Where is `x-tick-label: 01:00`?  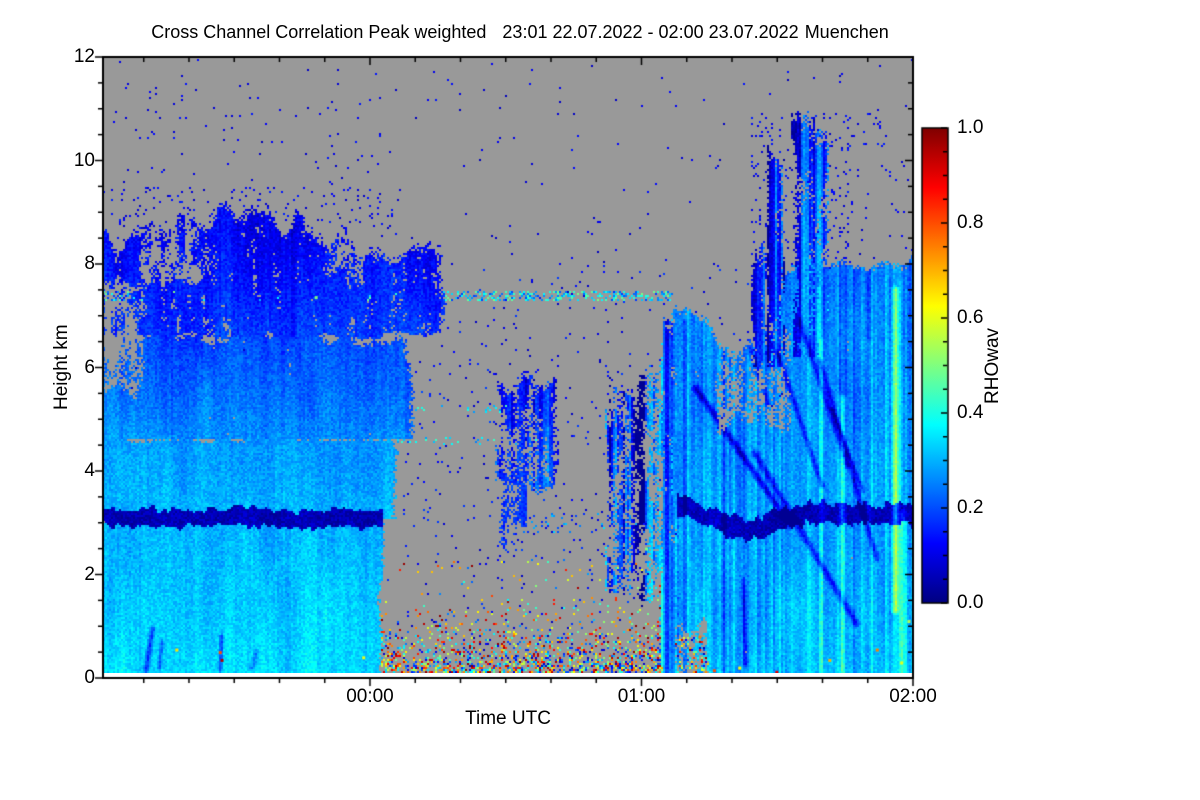
x-tick-label: 01:00 is located at coordinates (641, 696).